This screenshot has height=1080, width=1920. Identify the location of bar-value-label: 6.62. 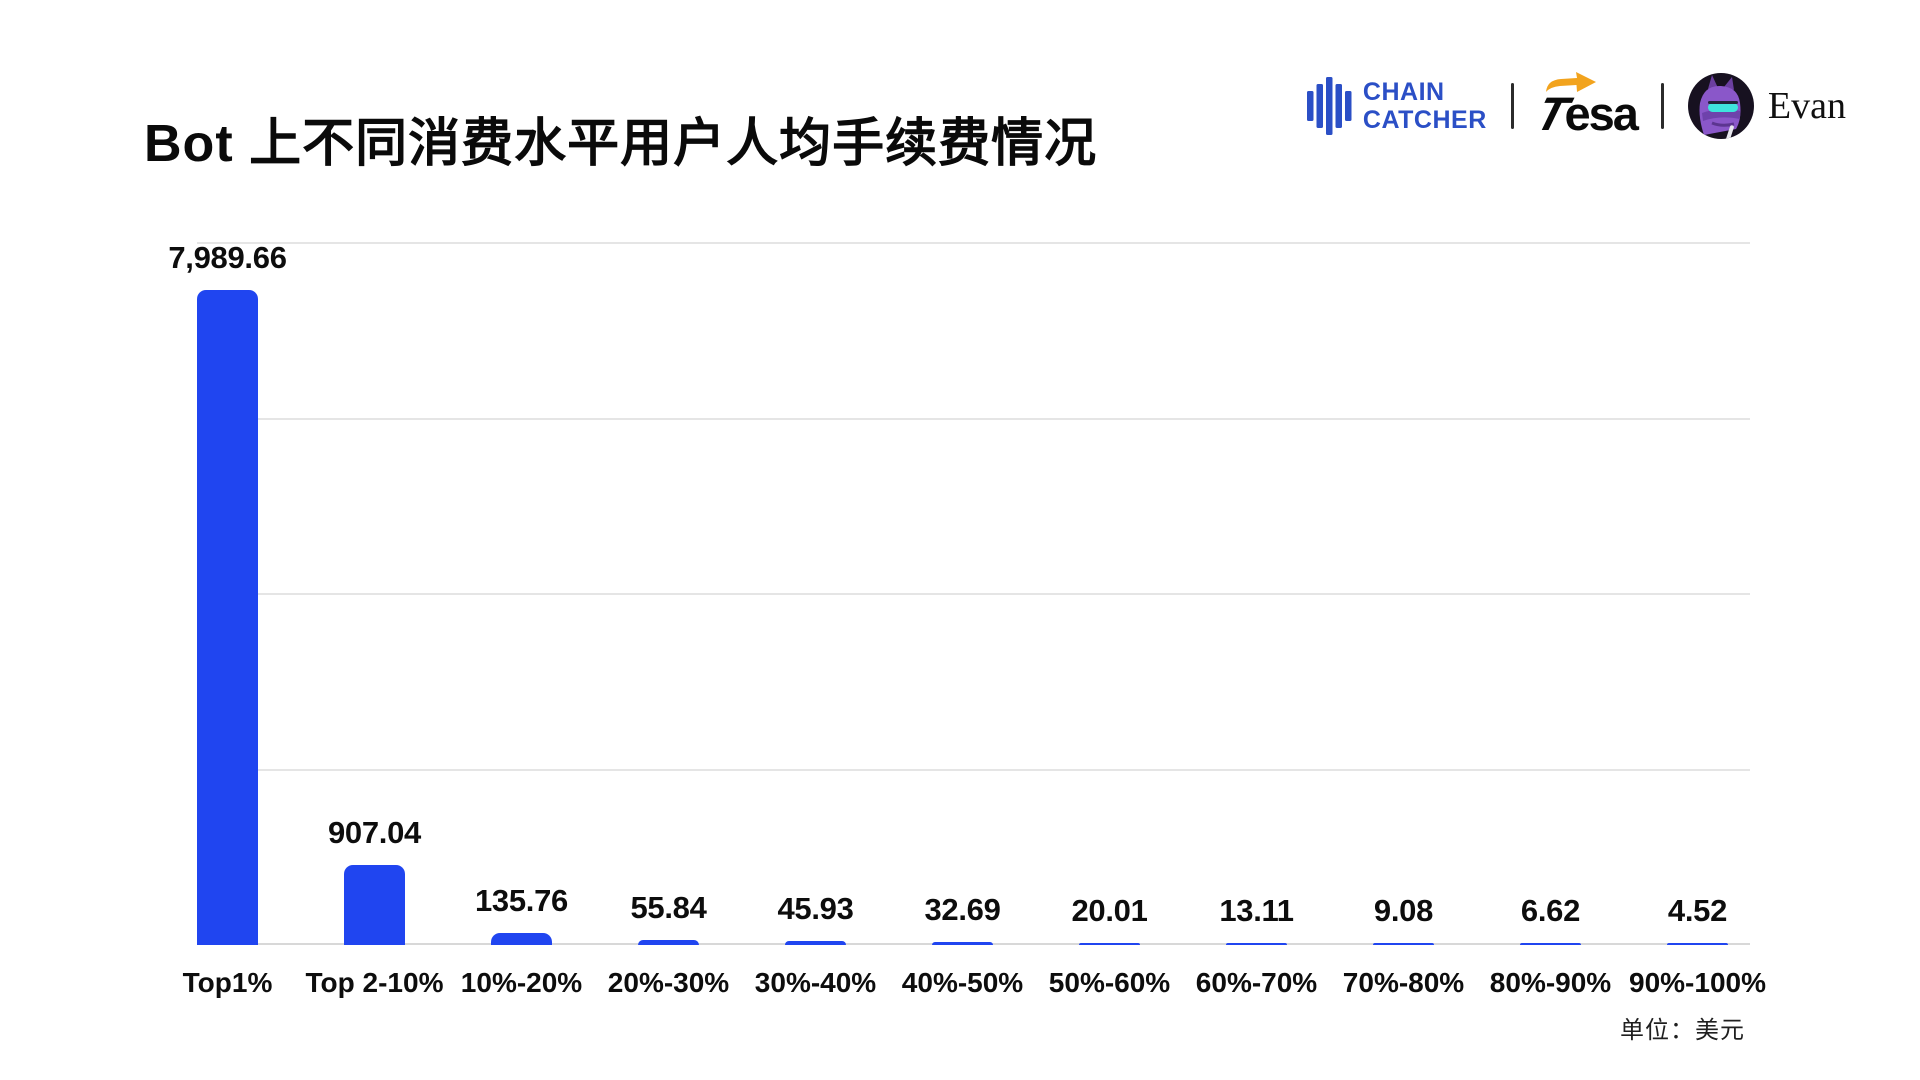
(1550, 910).